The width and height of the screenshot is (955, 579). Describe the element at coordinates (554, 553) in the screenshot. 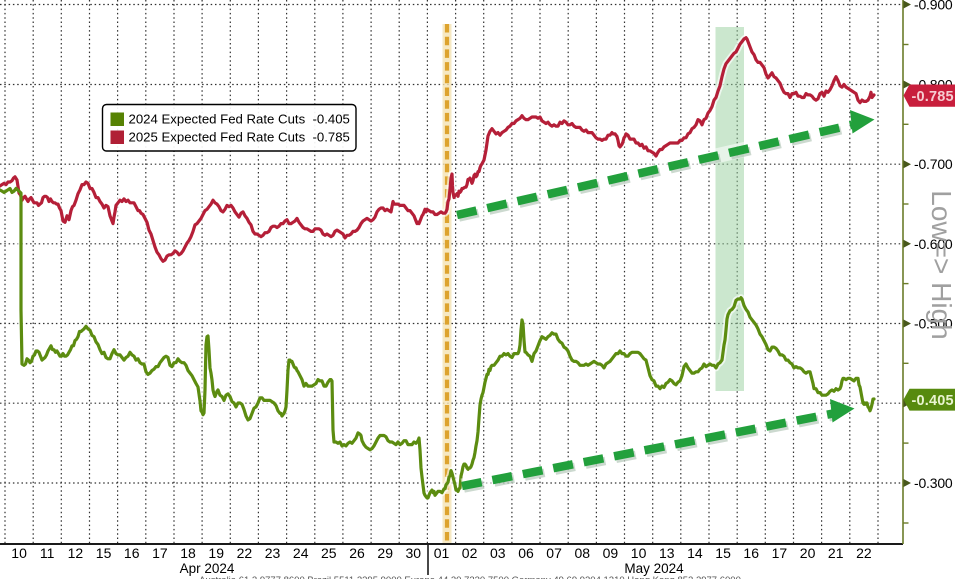

I see `svg-text: 07` at that location.